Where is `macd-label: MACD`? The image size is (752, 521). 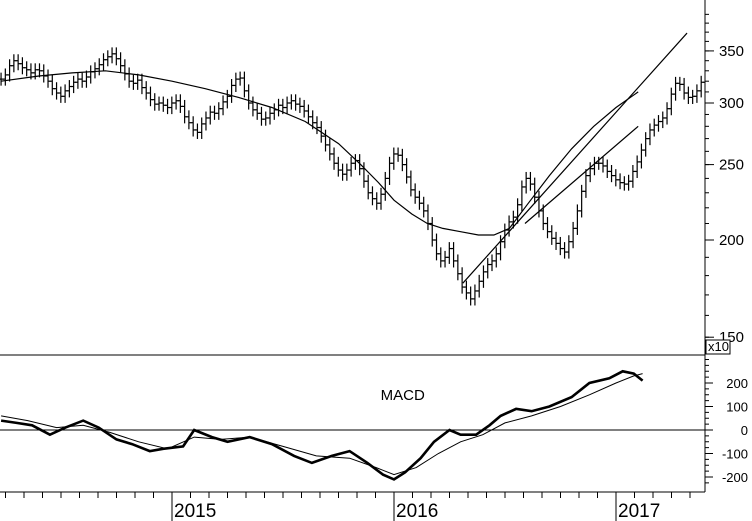 macd-label: MACD is located at coordinates (403, 395).